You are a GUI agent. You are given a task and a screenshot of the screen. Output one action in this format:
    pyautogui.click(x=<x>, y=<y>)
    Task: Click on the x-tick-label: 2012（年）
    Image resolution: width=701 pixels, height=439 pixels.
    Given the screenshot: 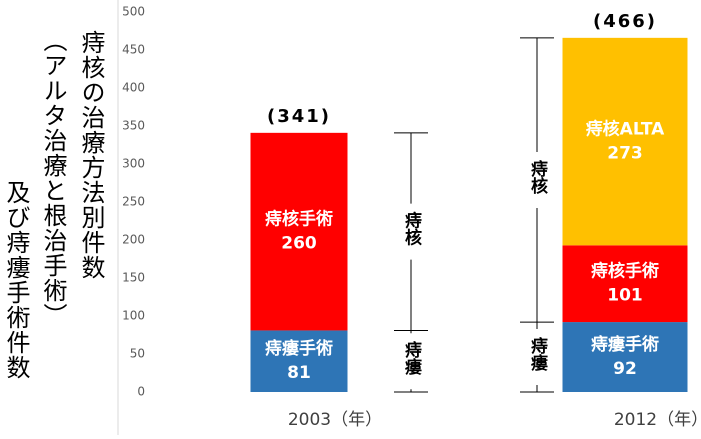 What is the action you would take?
    pyautogui.click(x=657, y=420)
    